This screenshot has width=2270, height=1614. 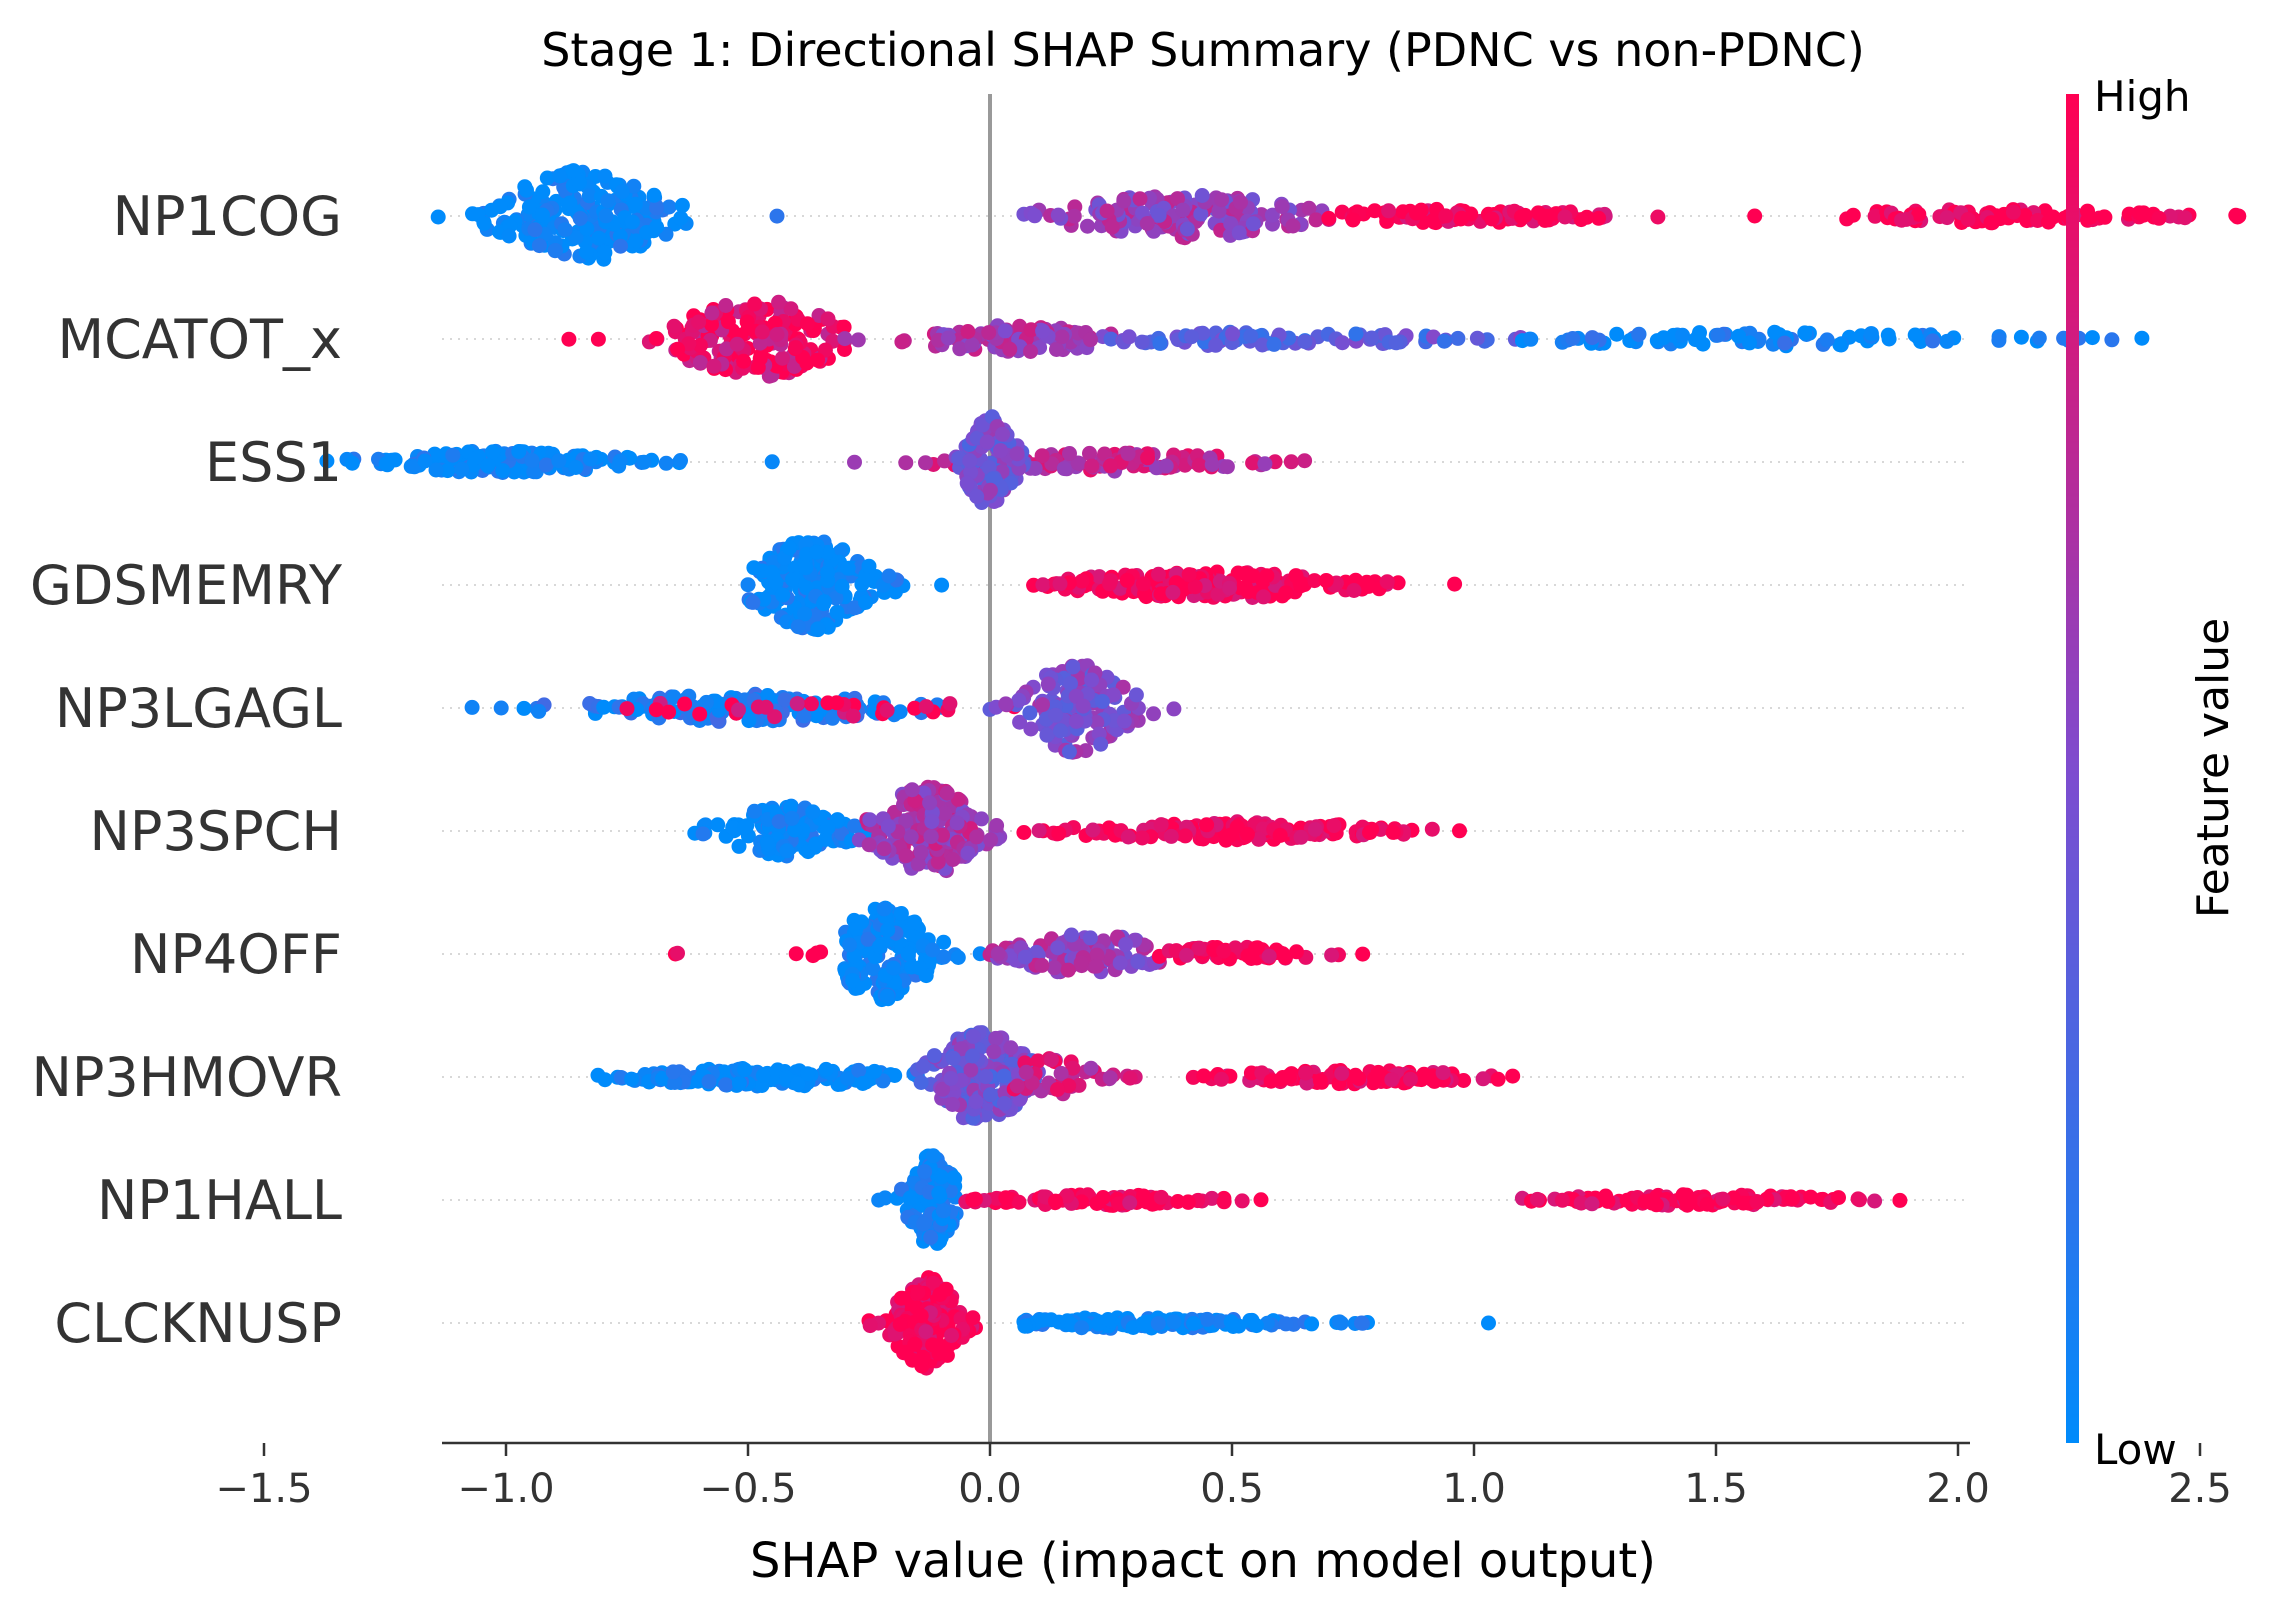 What do you see at coordinates (1223, 1477) in the screenshot?
I see `x-axis-ticks: −1.5 −1.0 −0.5 0.0 0.5 1.0 1.5 2.0 2.5` at bounding box center [1223, 1477].